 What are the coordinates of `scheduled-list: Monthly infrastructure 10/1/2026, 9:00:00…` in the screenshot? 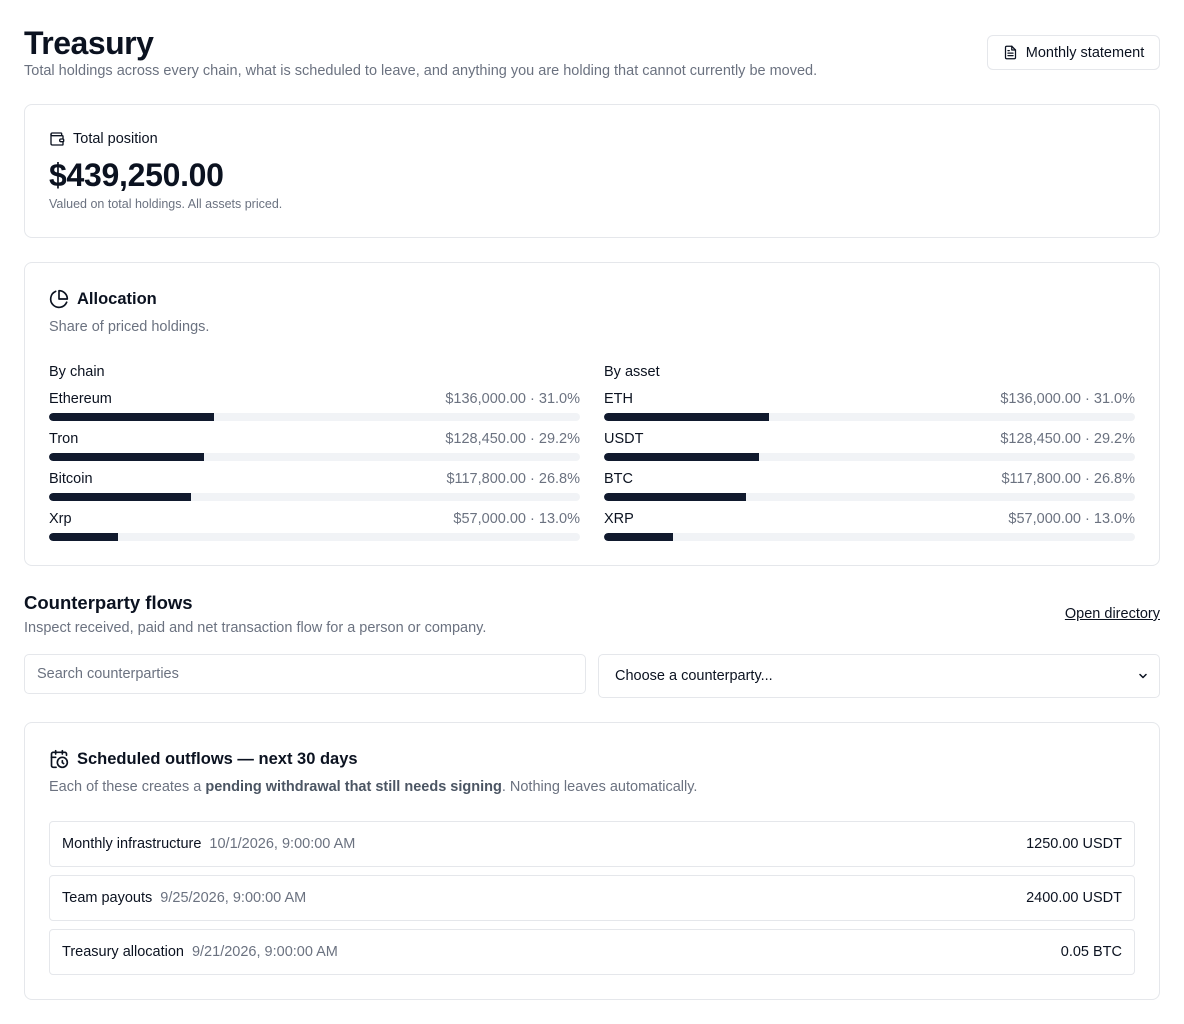 It's located at (592, 902).